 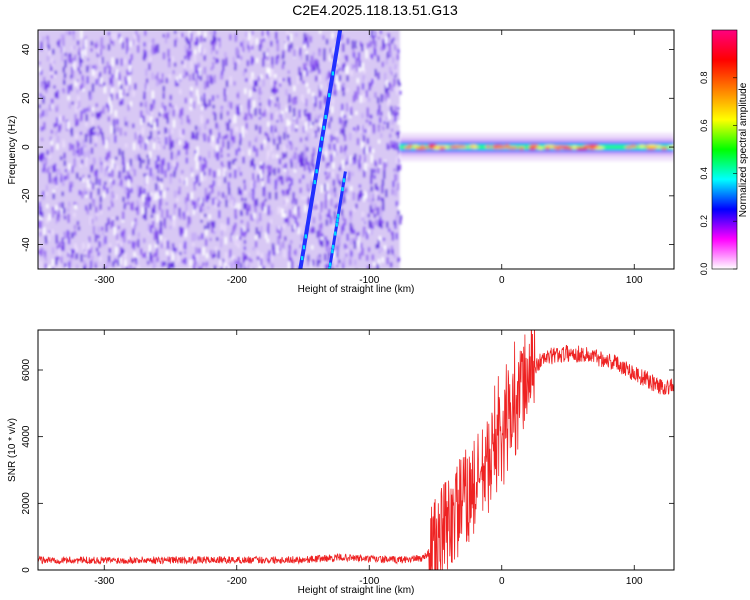 What do you see at coordinates (104, 280) in the screenshot?
I see `top-x-tick-label: -300` at bounding box center [104, 280].